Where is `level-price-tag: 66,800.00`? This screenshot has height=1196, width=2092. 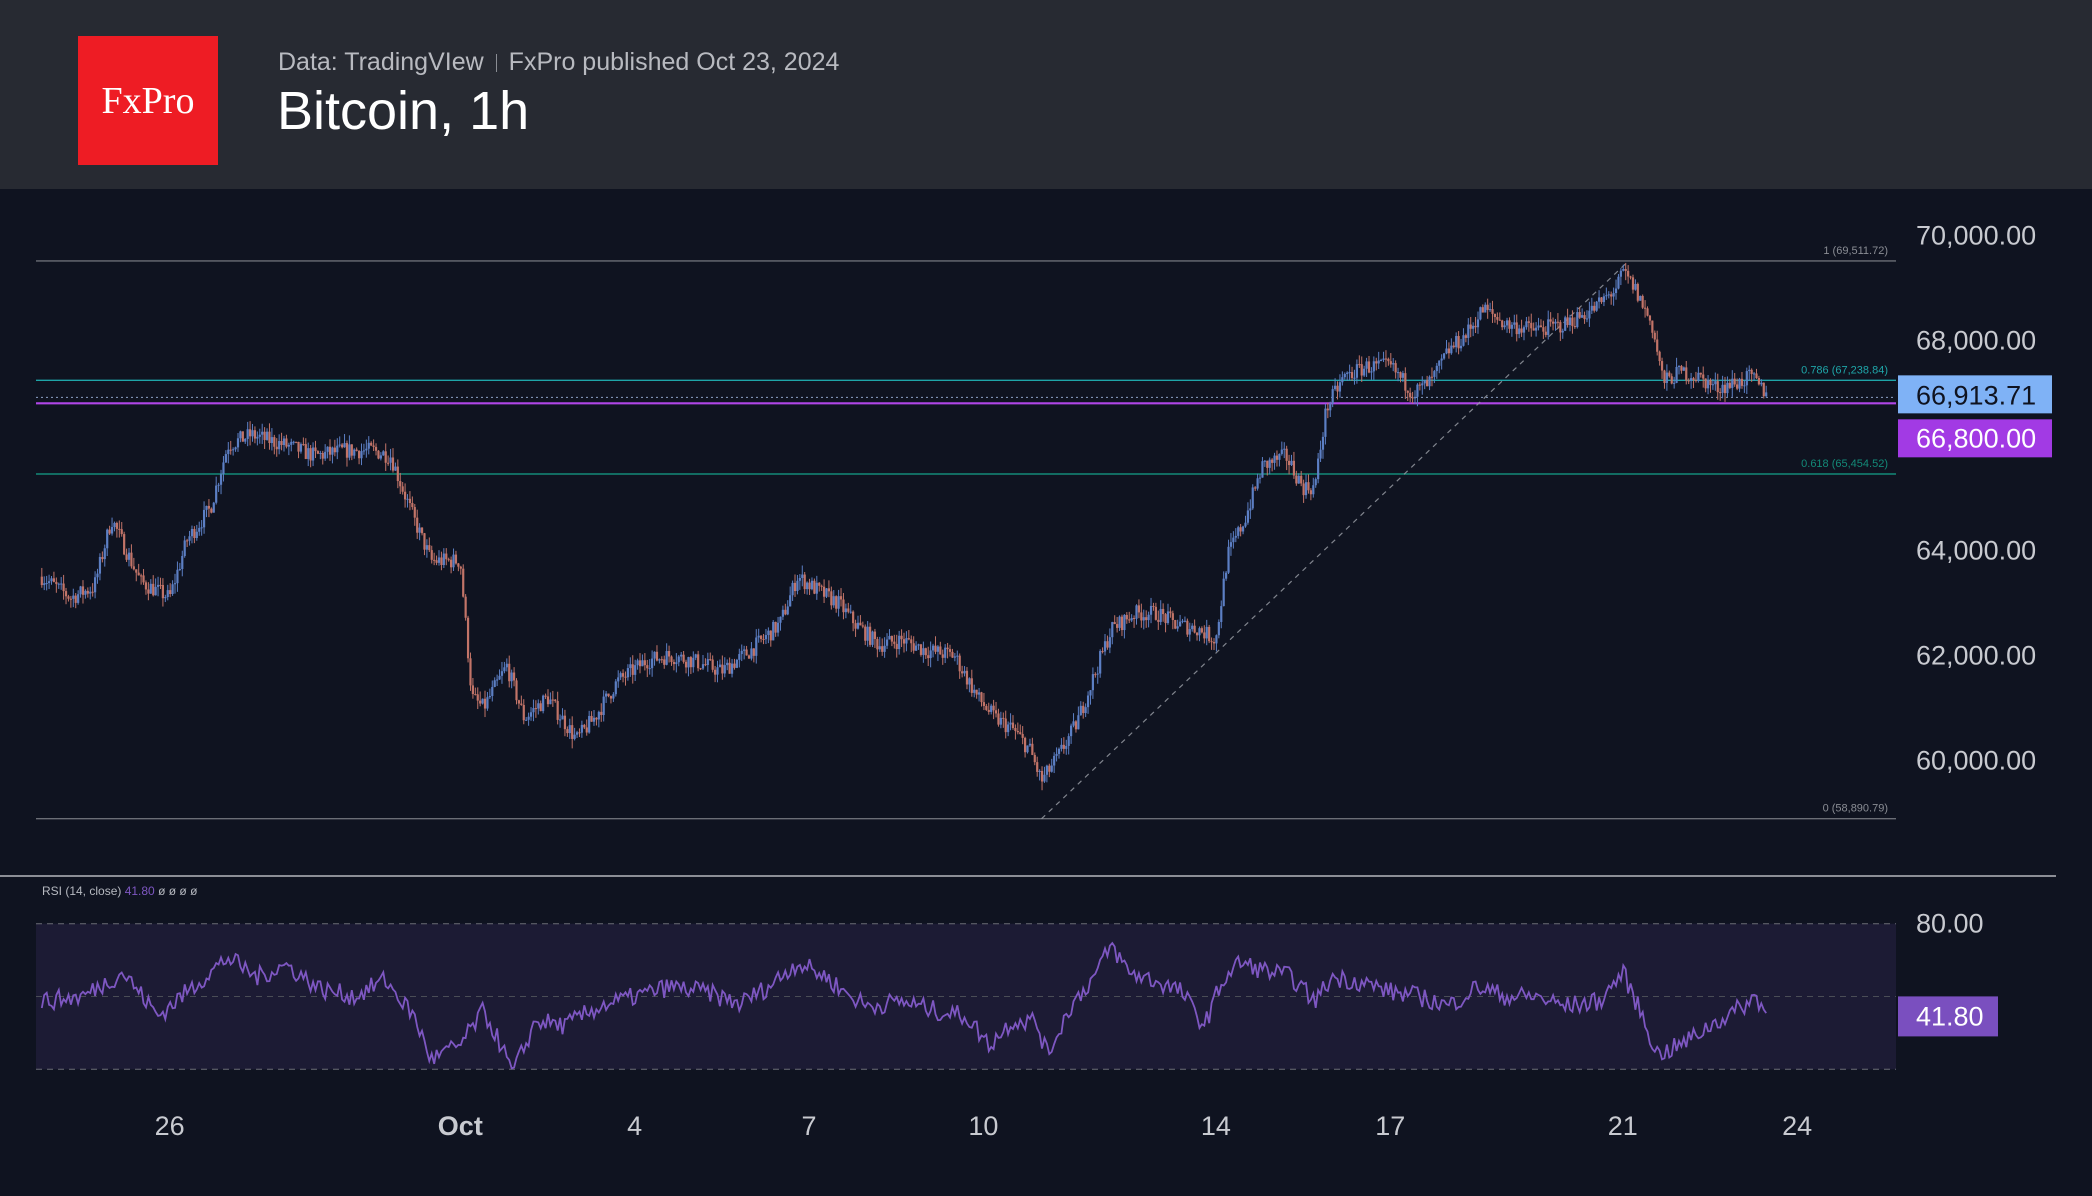 level-price-tag: 66,800.00 is located at coordinates (1975, 438).